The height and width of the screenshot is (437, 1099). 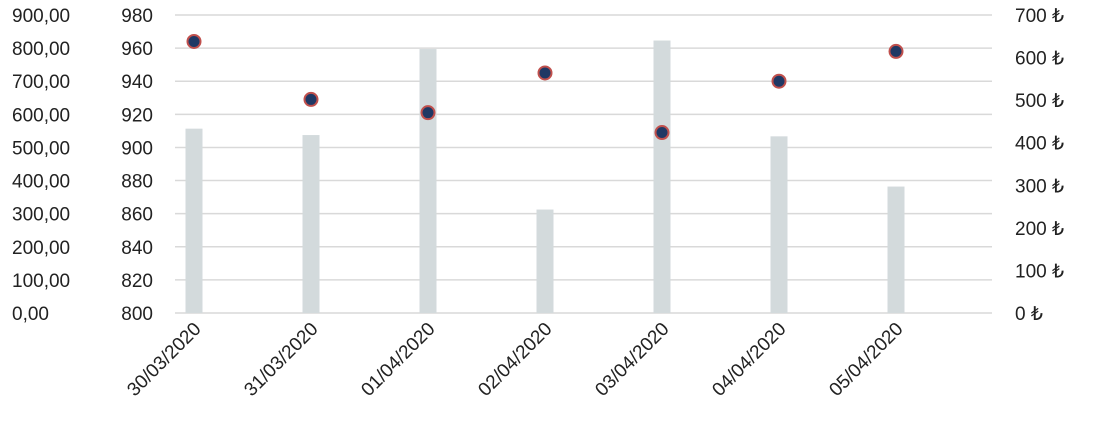 I want to click on middle-axis-tick-label: 840, so click(x=137, y=248).